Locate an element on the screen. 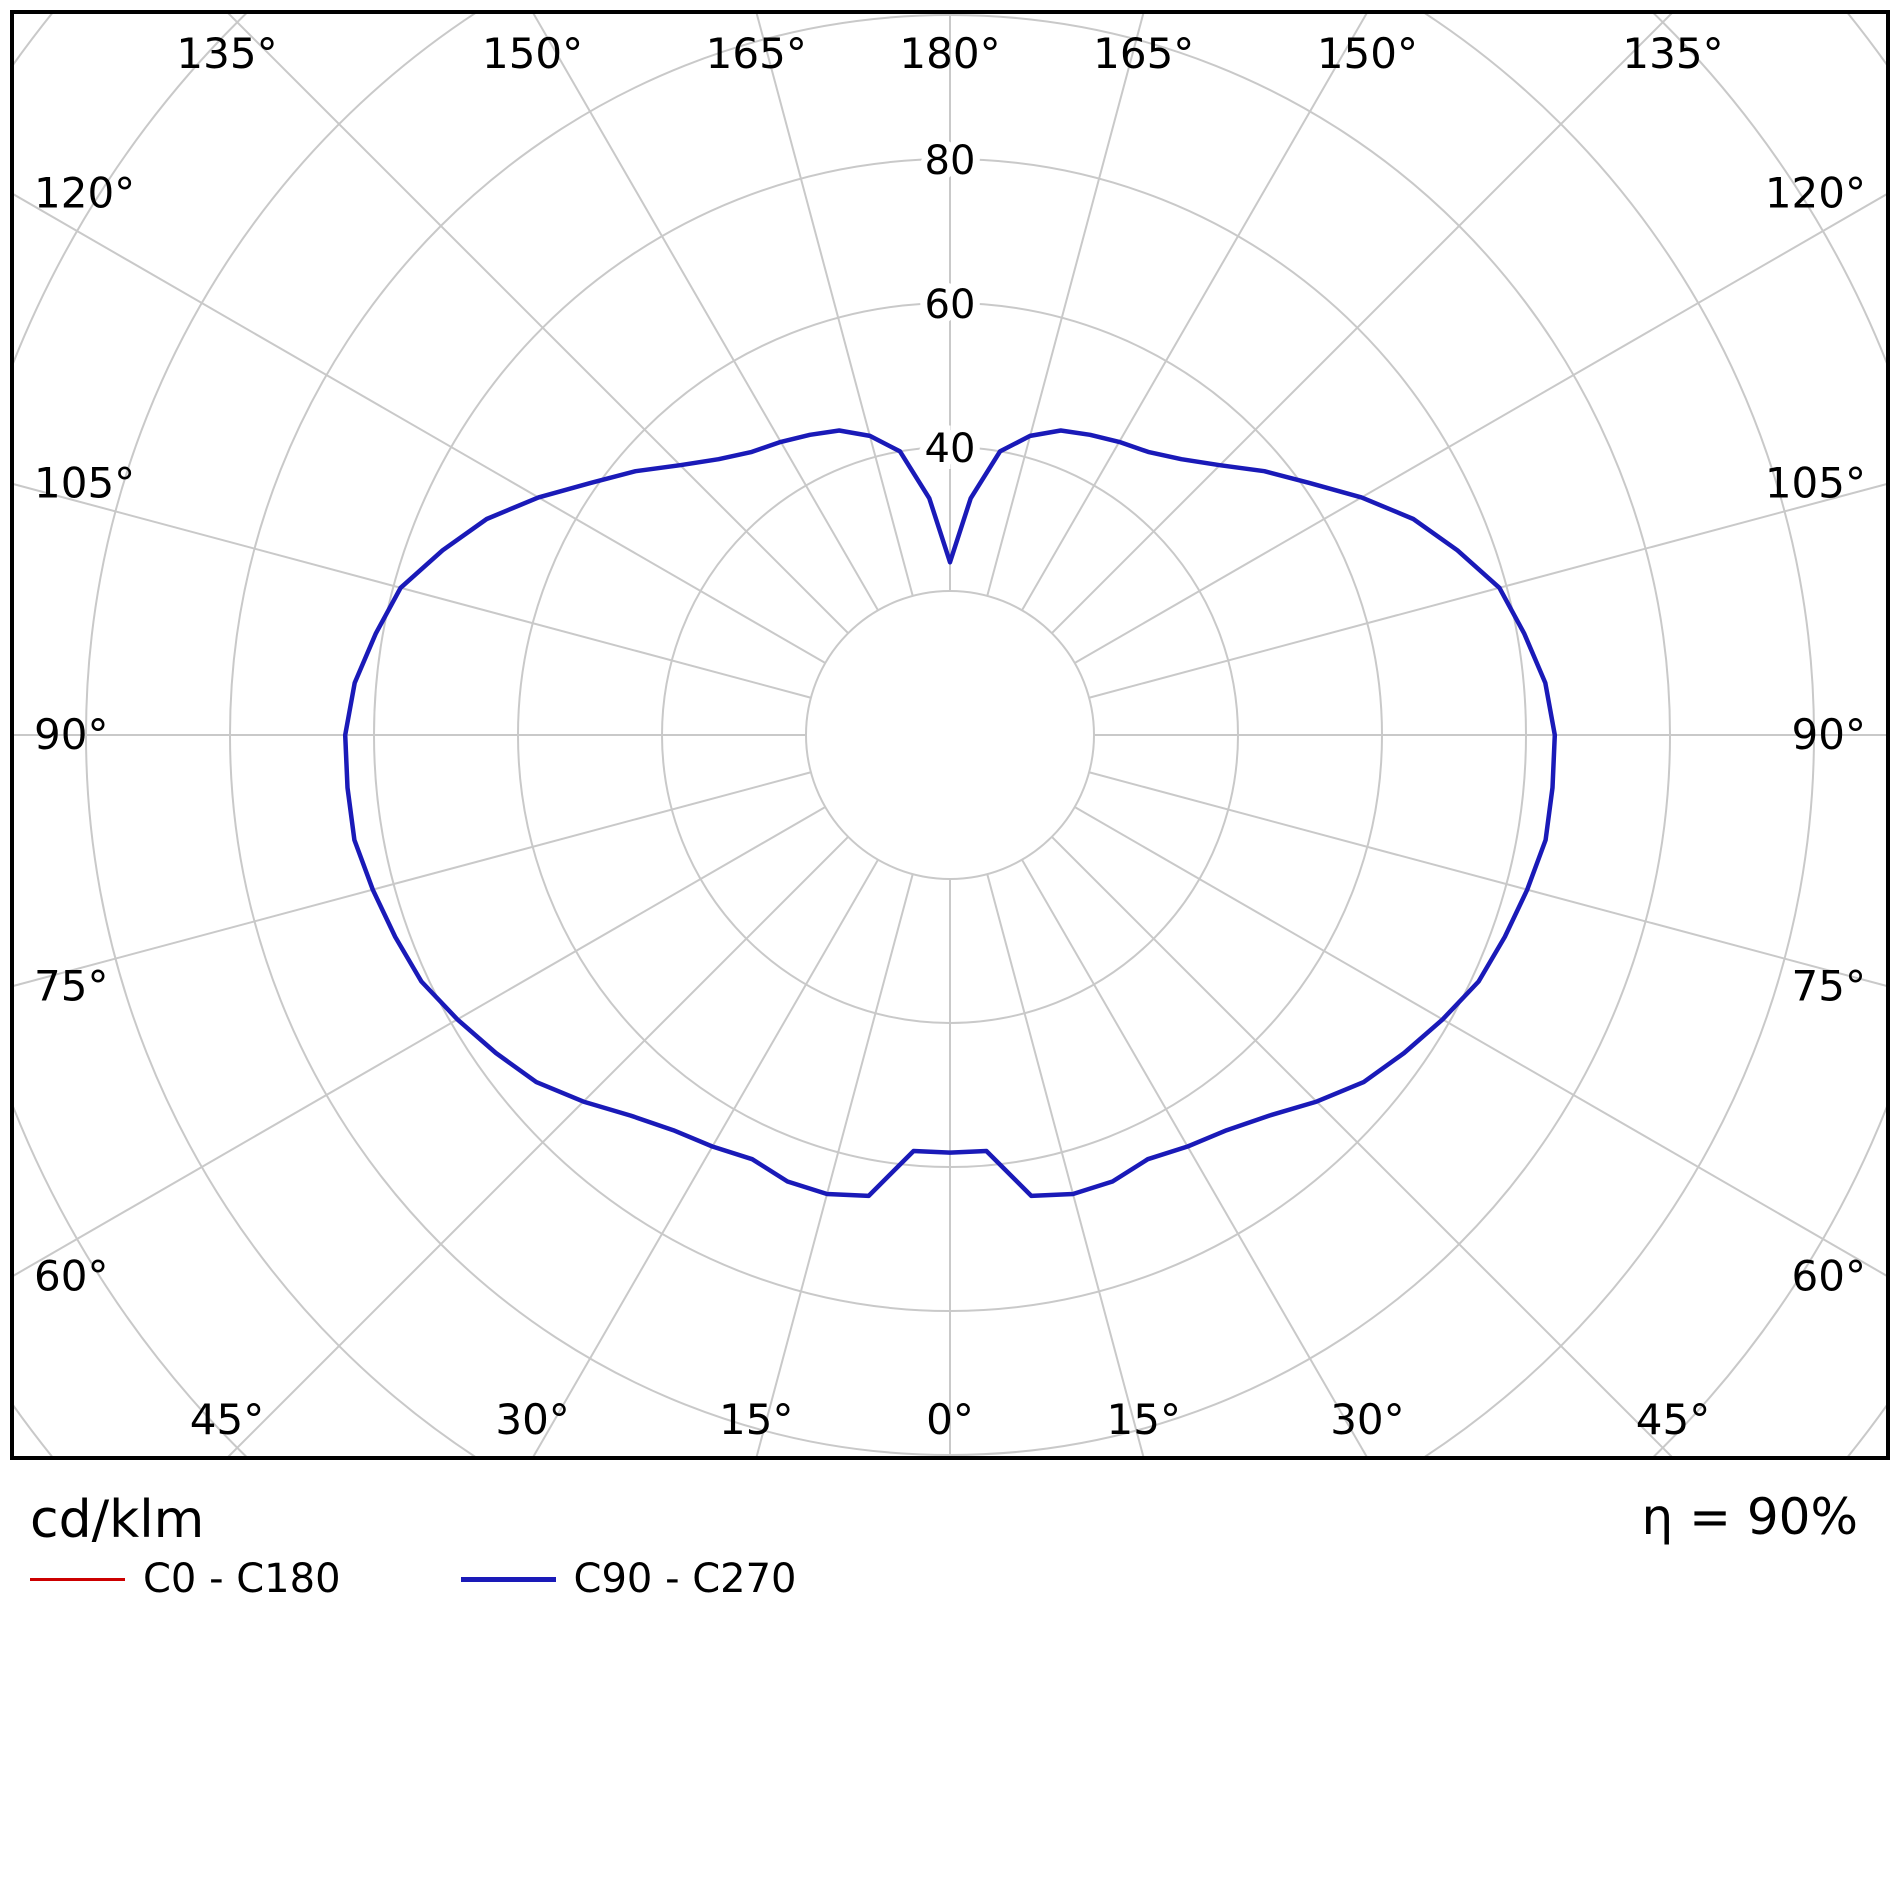 The image size is (1900, 1900). legend-label-c90-c270: C90 - C270 is located at coordinates (685, 1579).